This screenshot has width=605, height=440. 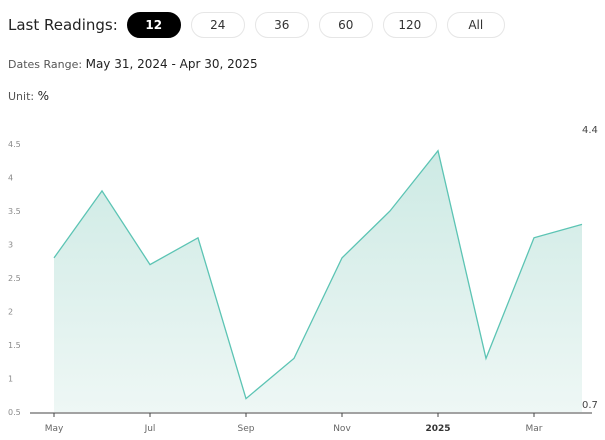 What do you see at coordinates (590, 405) in the screenshot?
I see `min-value-label: 0.7` at bounding box center [590, 405].